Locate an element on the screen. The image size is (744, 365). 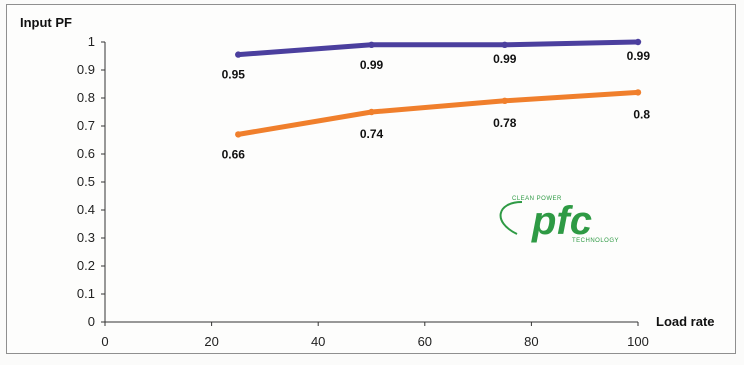
x-tick-label: 20 is located at coordinates (211, 341).